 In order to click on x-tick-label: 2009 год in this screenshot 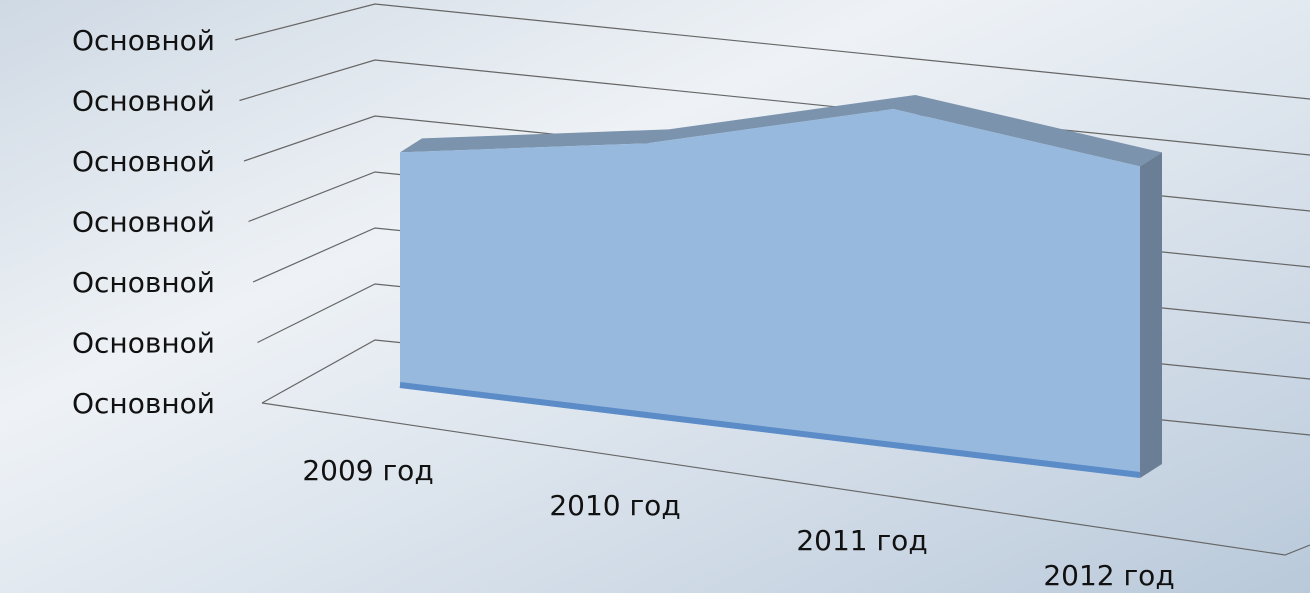, I will do `click(367, 470)`.